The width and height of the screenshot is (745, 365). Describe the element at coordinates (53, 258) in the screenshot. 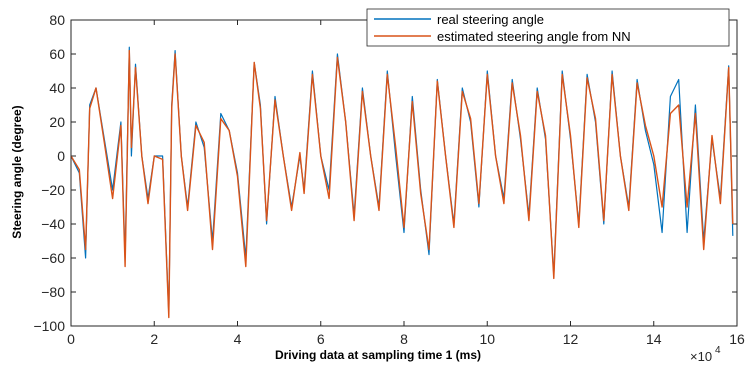

I see `y-tick-label: −60` at that location.